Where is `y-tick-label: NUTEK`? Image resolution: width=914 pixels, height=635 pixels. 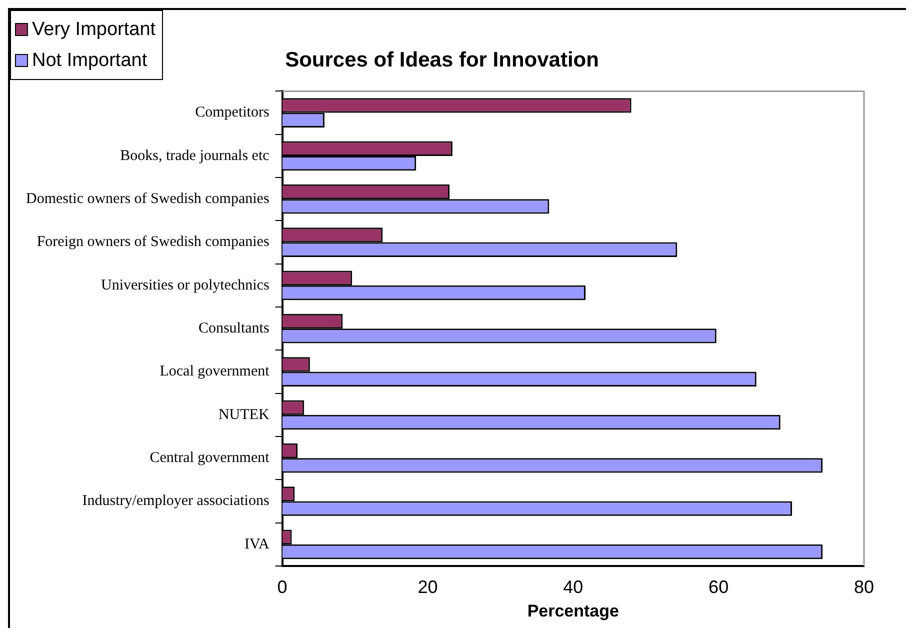 y-tick-label: NUTEK is located at coordinates (244, 414).